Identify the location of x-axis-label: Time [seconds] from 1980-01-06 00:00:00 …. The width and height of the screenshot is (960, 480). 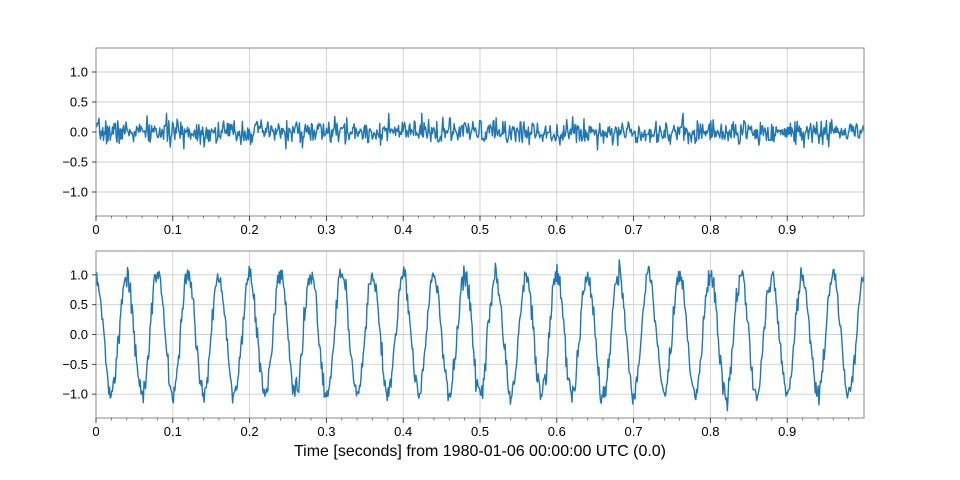
(480, 451).